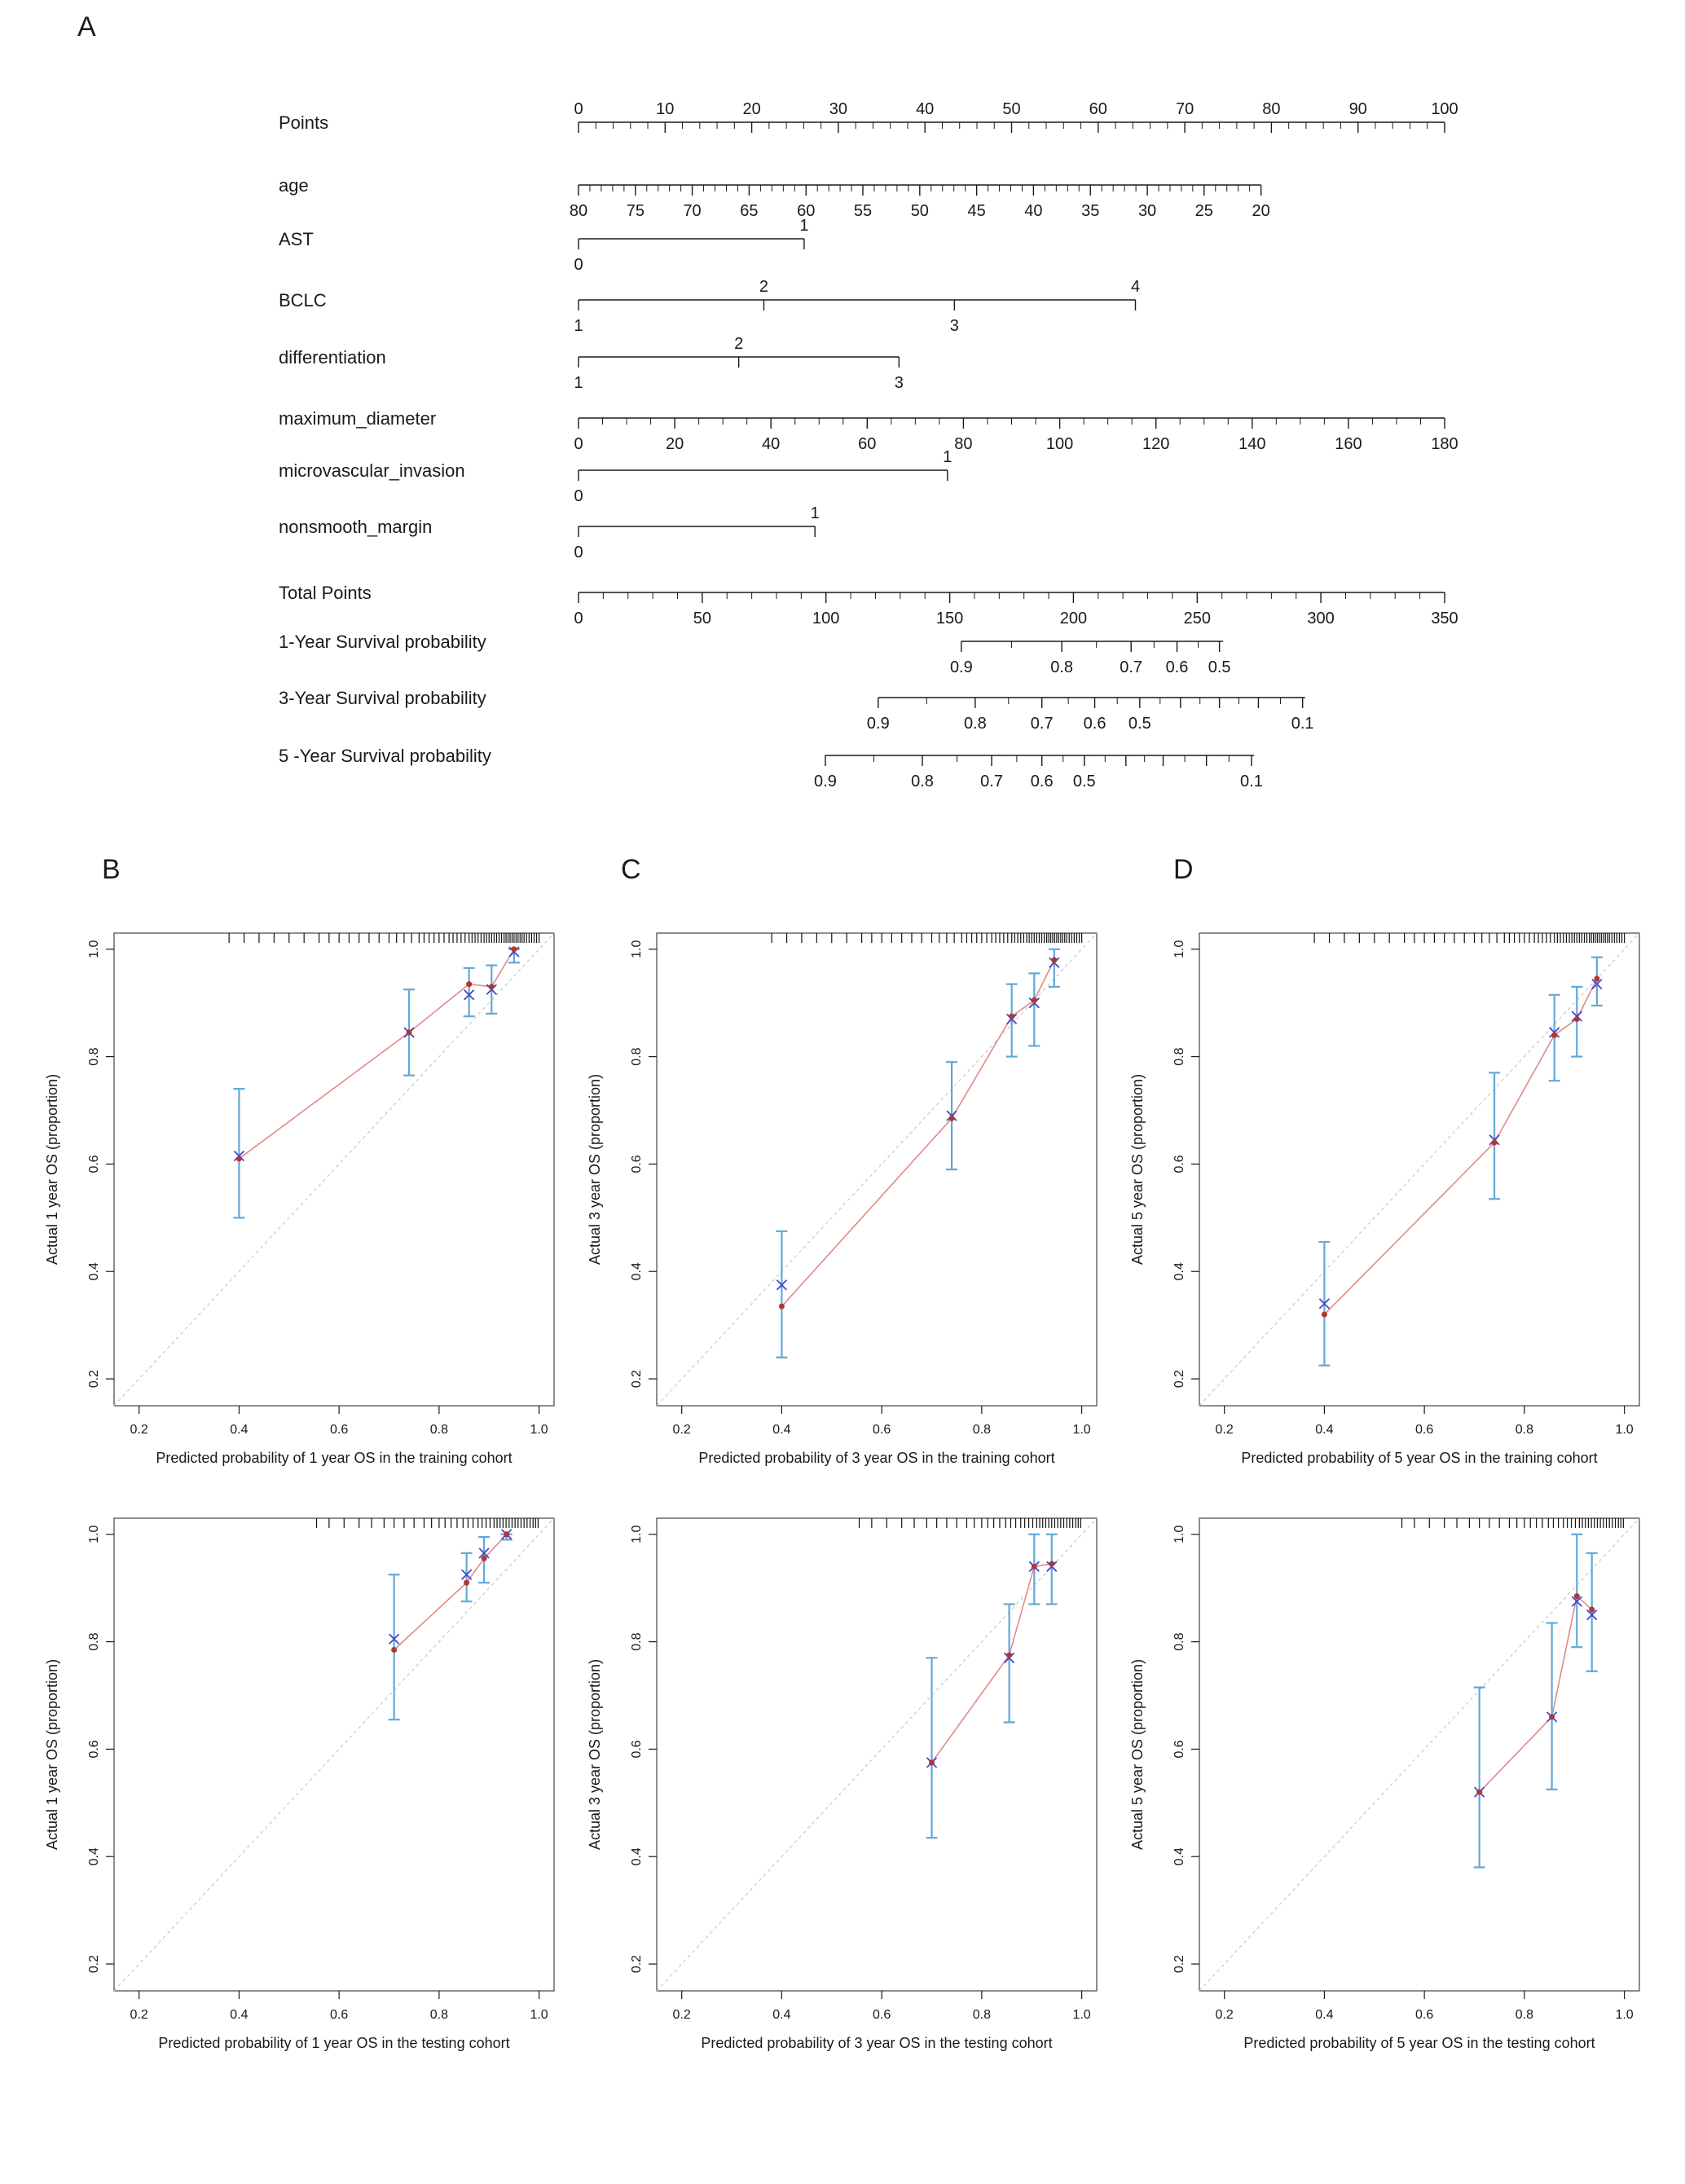  I want to click on x-tick-label: 0.2, so click(139, 1430).